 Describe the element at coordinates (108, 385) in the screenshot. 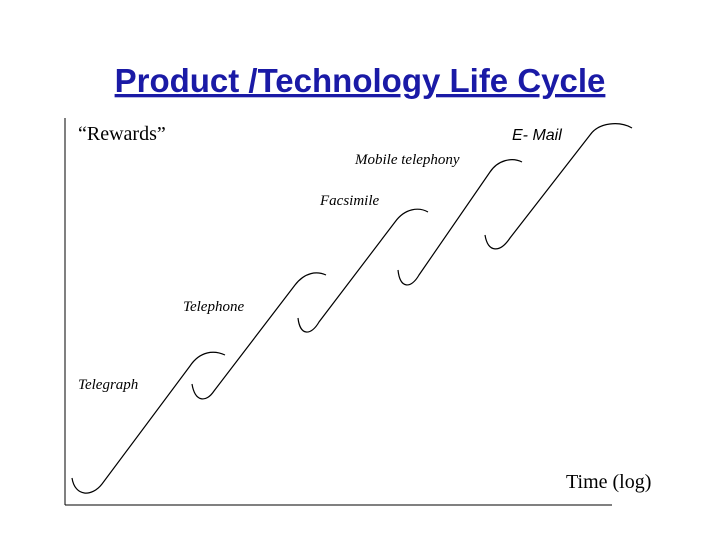

I see `curve-label: Telegraph` at that location.